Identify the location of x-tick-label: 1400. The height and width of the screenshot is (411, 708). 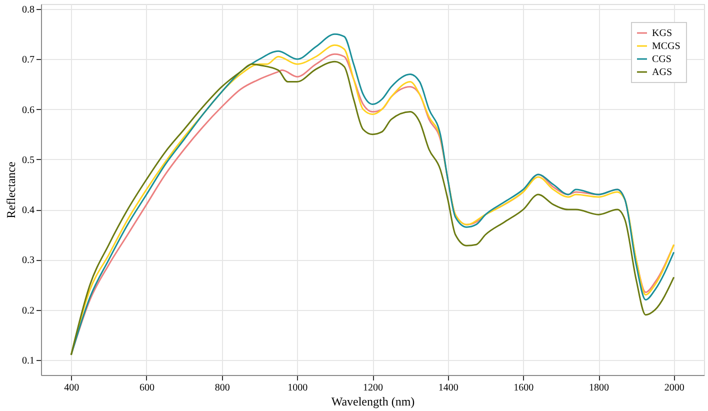
(448, 388).